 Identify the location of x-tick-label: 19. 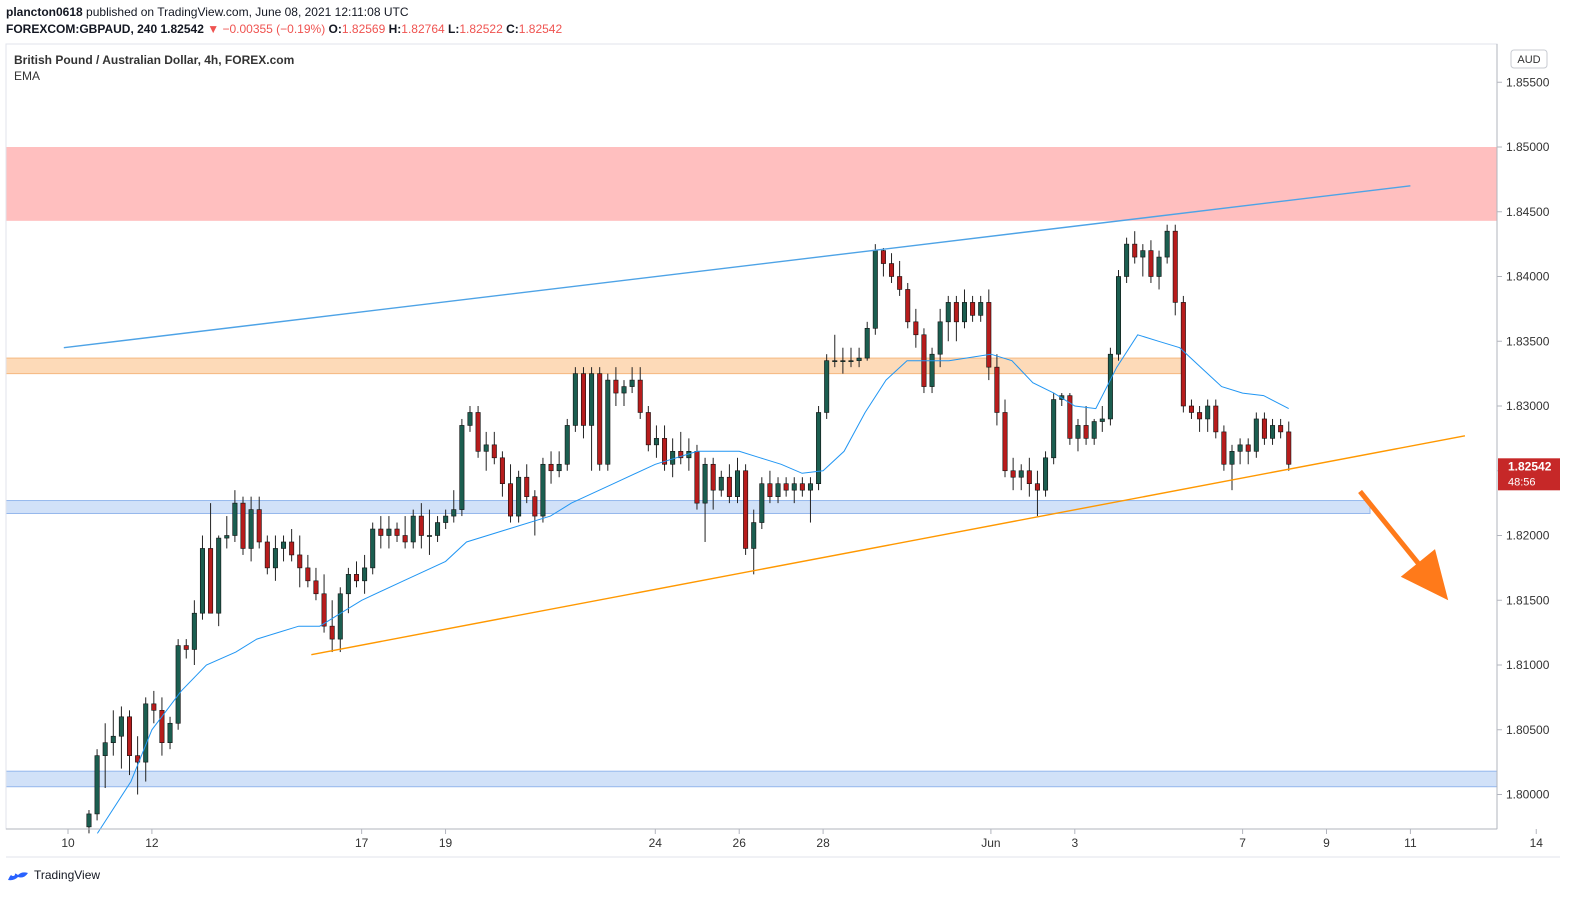
(446, 843).